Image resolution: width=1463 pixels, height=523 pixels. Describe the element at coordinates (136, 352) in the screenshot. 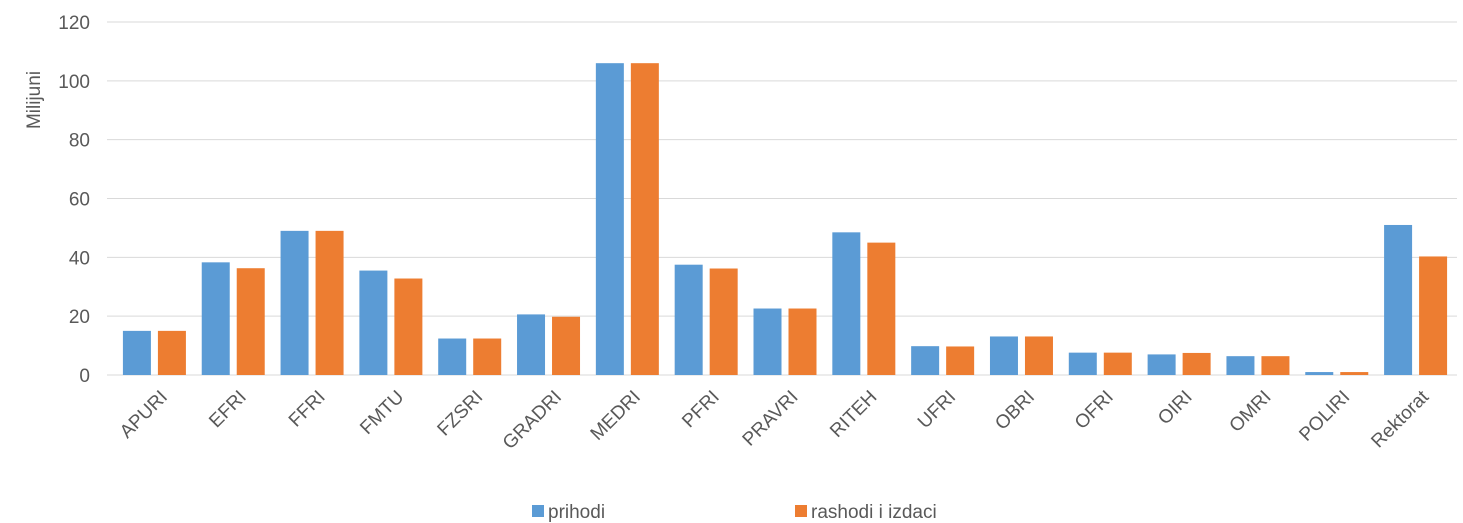

I see `bar-prihodi-apuri` at that location.